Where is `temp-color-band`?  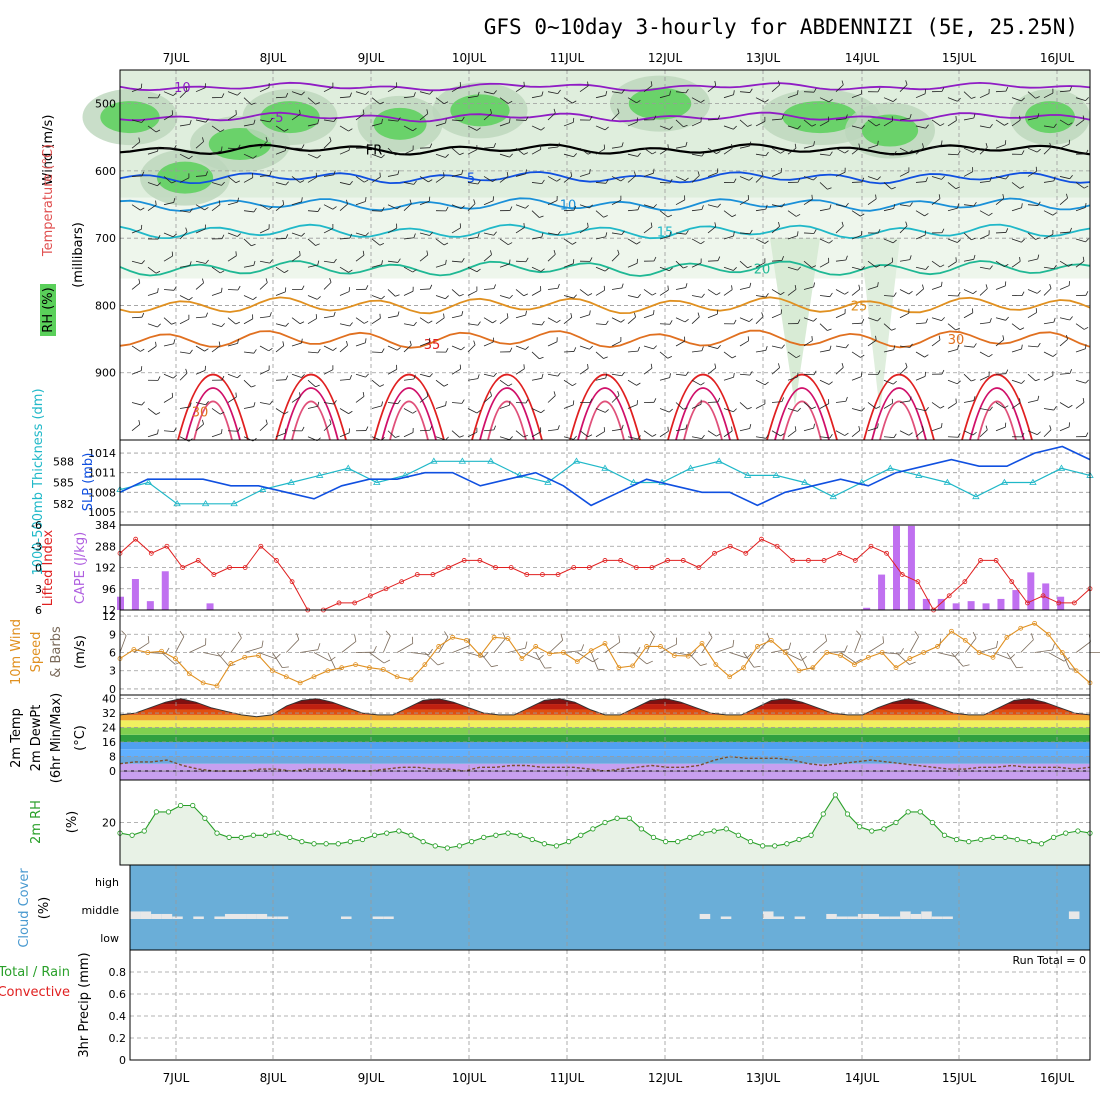
temp-color-band is located at coordinates (605, 724).